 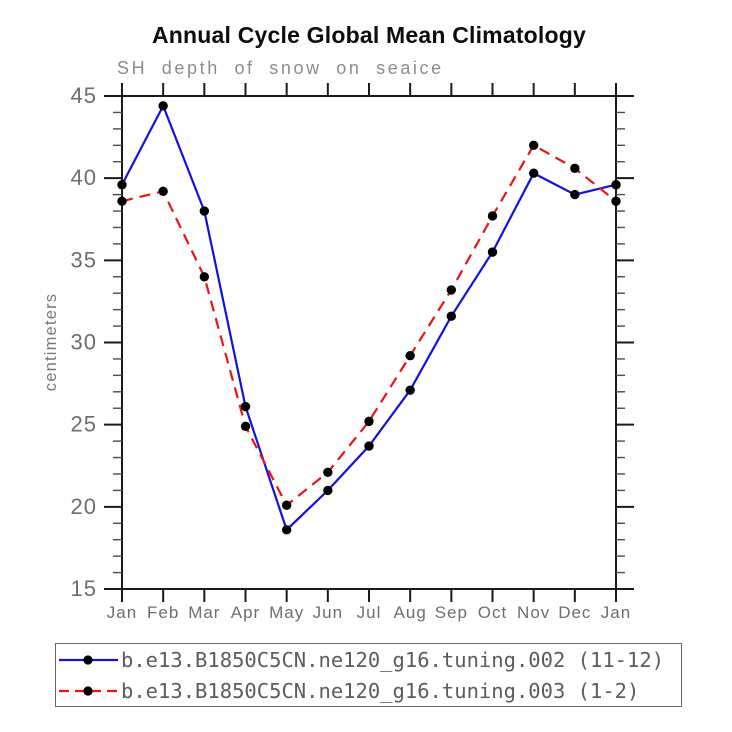 What do you see at coordinates (533, 612) in the screenshot?
I see `x-axis-tick-label: Nov` at bounding box center [533, 612].